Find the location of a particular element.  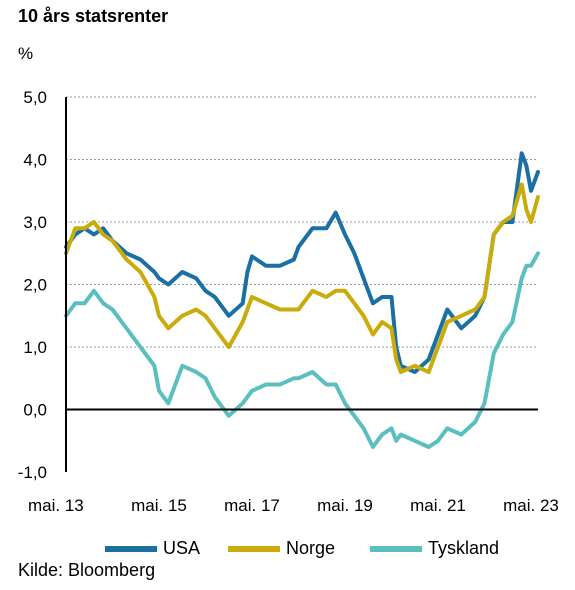

y-tick-label: 1,0 is located at coordinates (35, 347).